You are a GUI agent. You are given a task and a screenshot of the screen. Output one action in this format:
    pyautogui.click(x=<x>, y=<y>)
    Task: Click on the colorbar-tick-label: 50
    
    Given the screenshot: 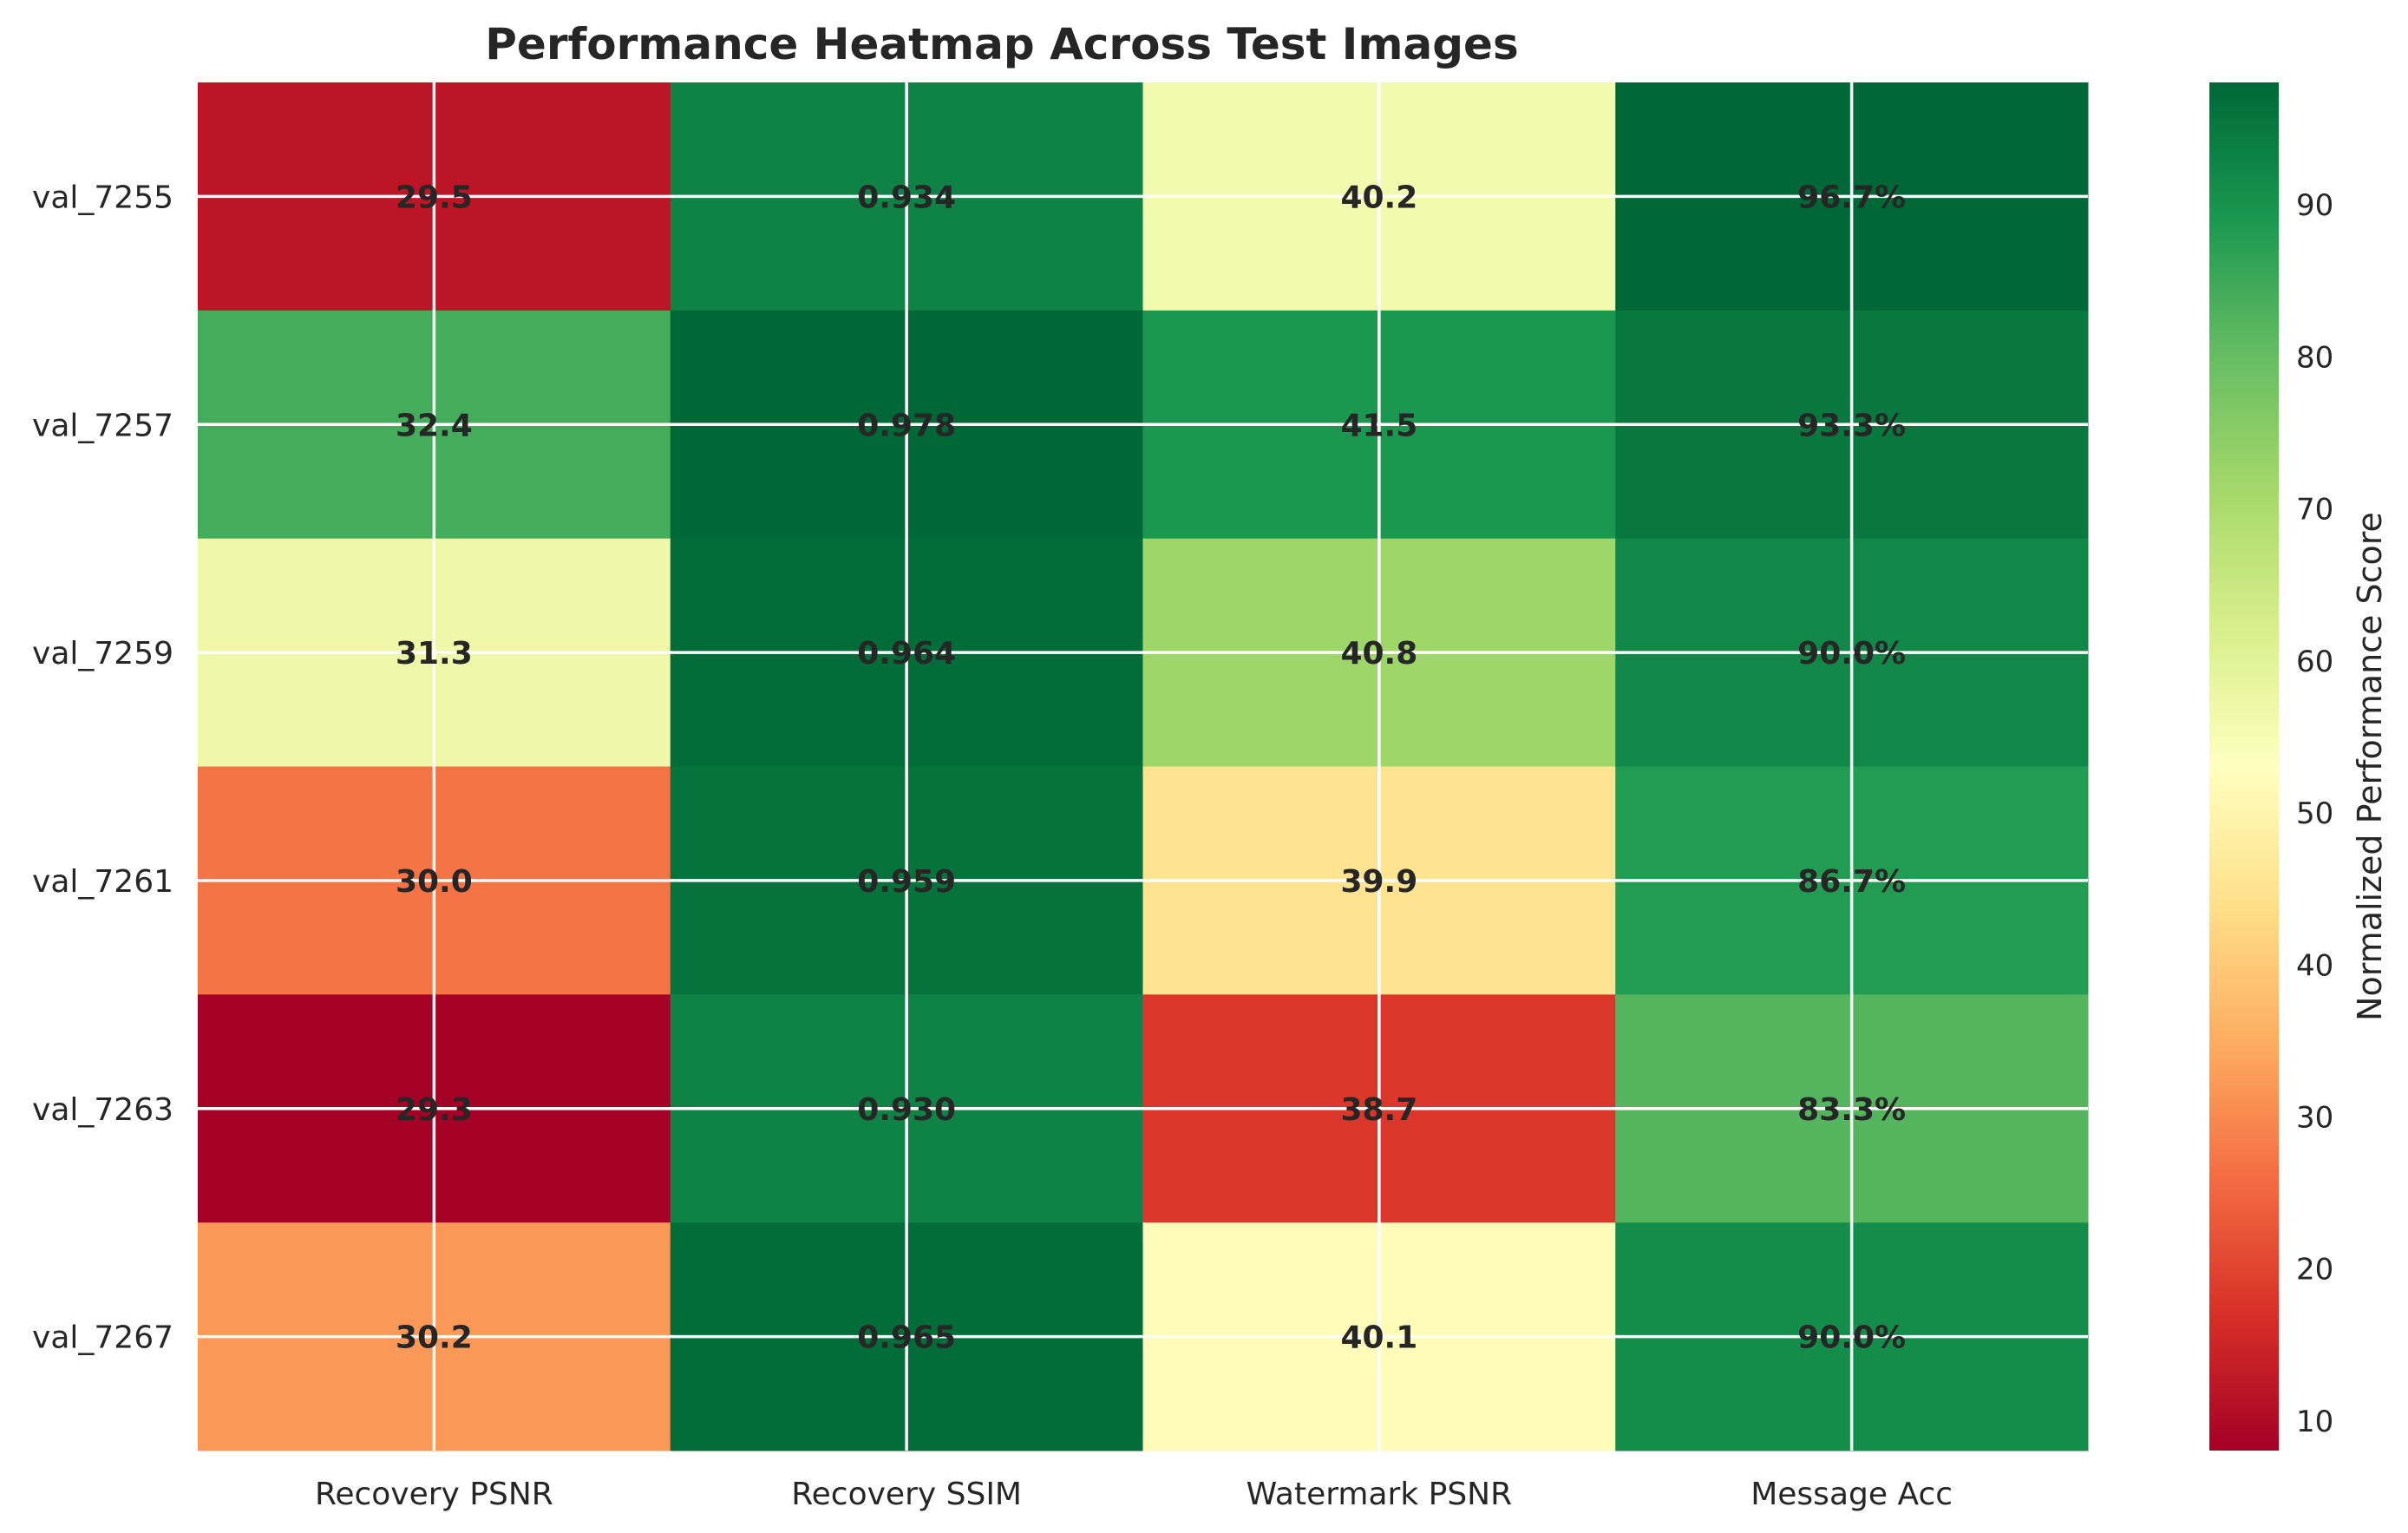 What is the action you would take?
    pyautogui.click(x=2314, y=813)
    